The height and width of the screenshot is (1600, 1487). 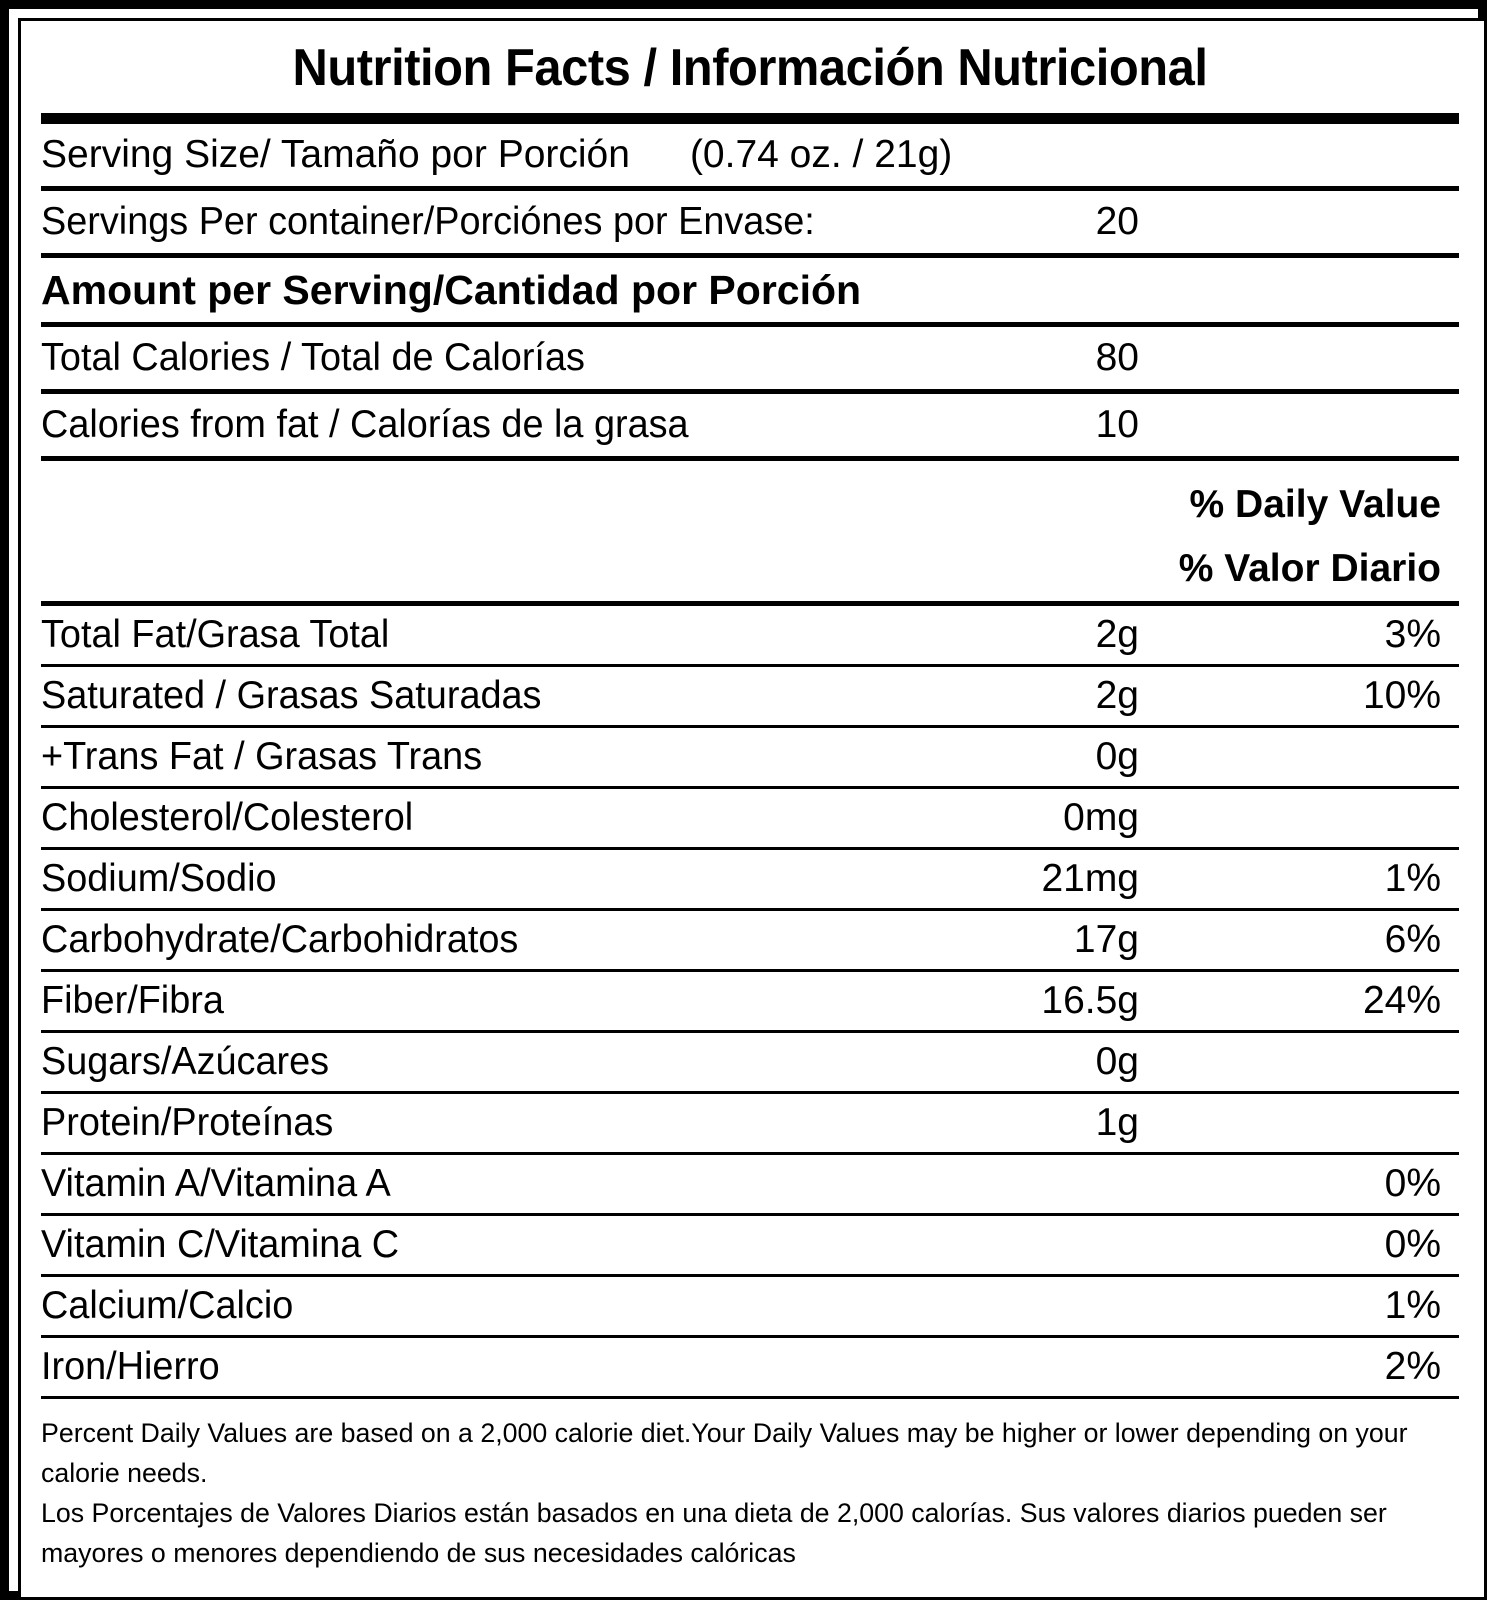 What do you see at coordinates (280, 939) in the screenshot?
I see `nutrient-label: Carbohydrate/Carbohidratos` at bounding box center [280, 939].